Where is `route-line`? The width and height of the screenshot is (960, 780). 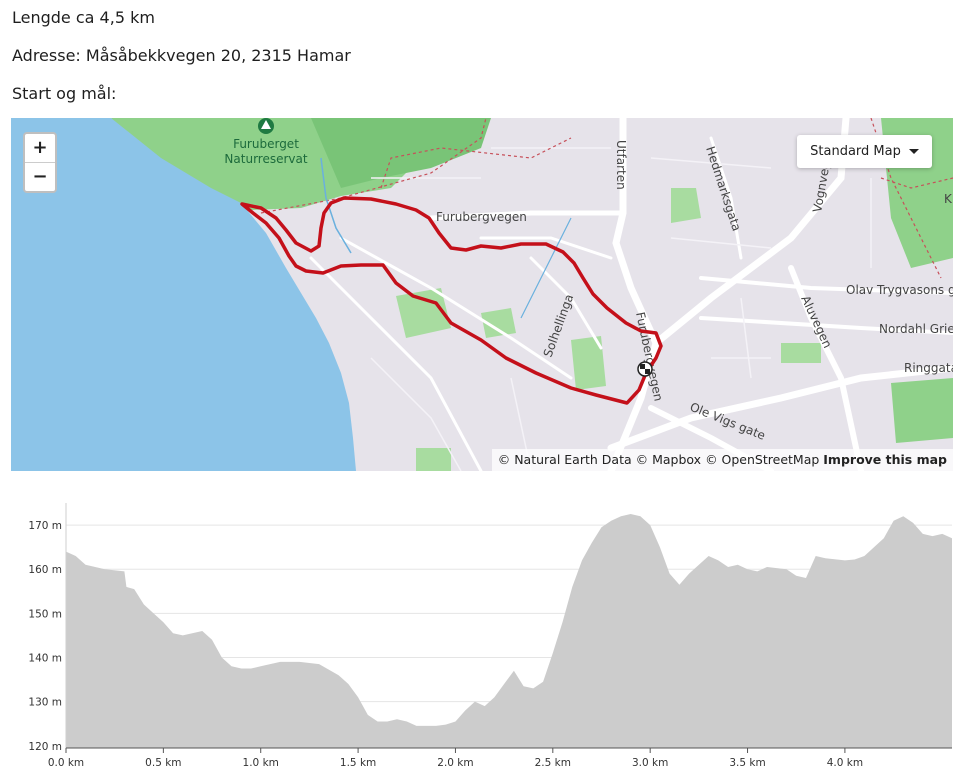 route-line is located at coordinates (451, 300).